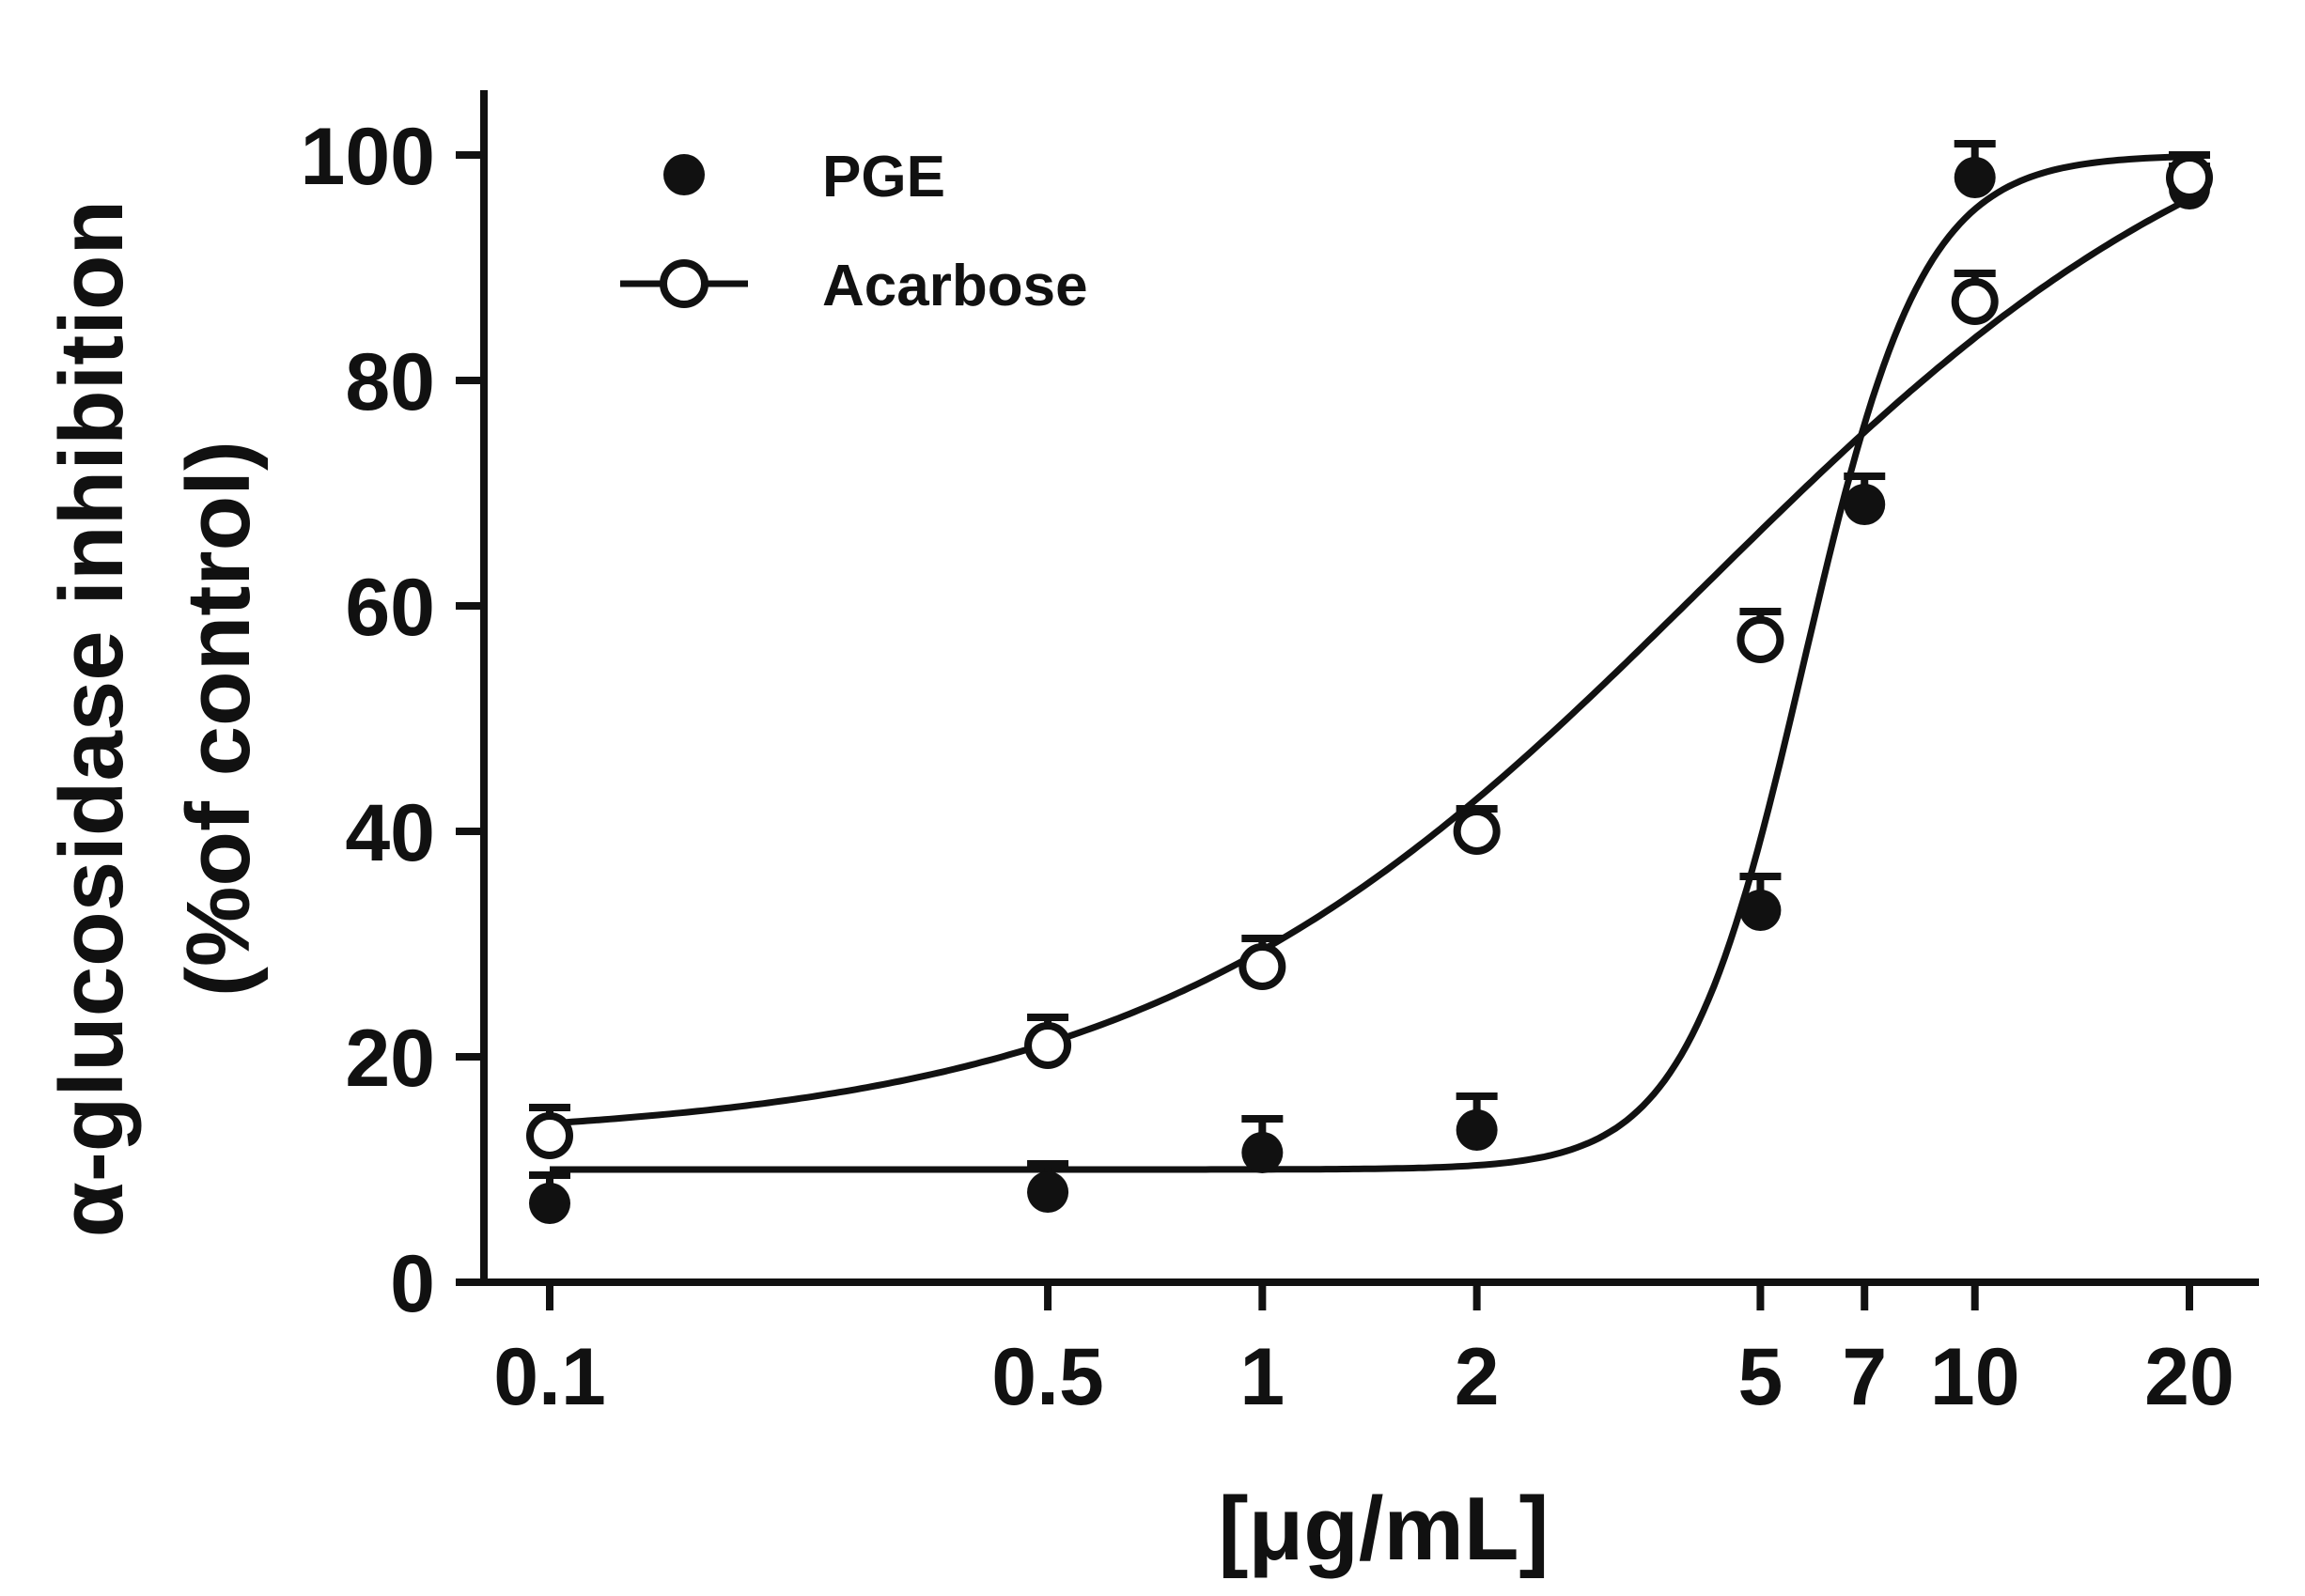  Describe the element at coordinates (1864, 1377) in the screenshot. I see `x-tick-label: 7` at that location.